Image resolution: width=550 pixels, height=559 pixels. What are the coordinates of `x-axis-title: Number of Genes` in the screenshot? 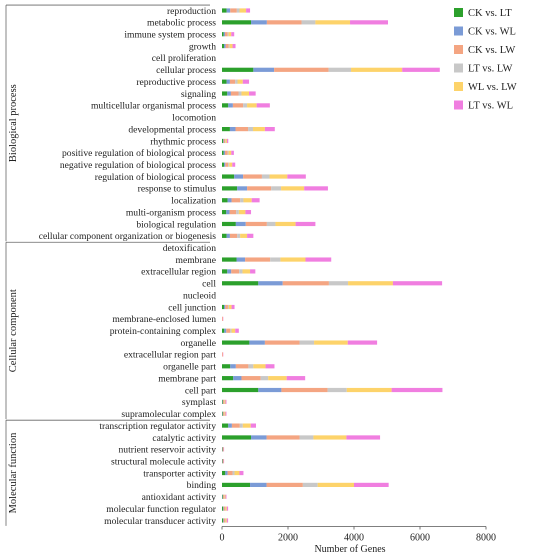 It's located at (349, 549).